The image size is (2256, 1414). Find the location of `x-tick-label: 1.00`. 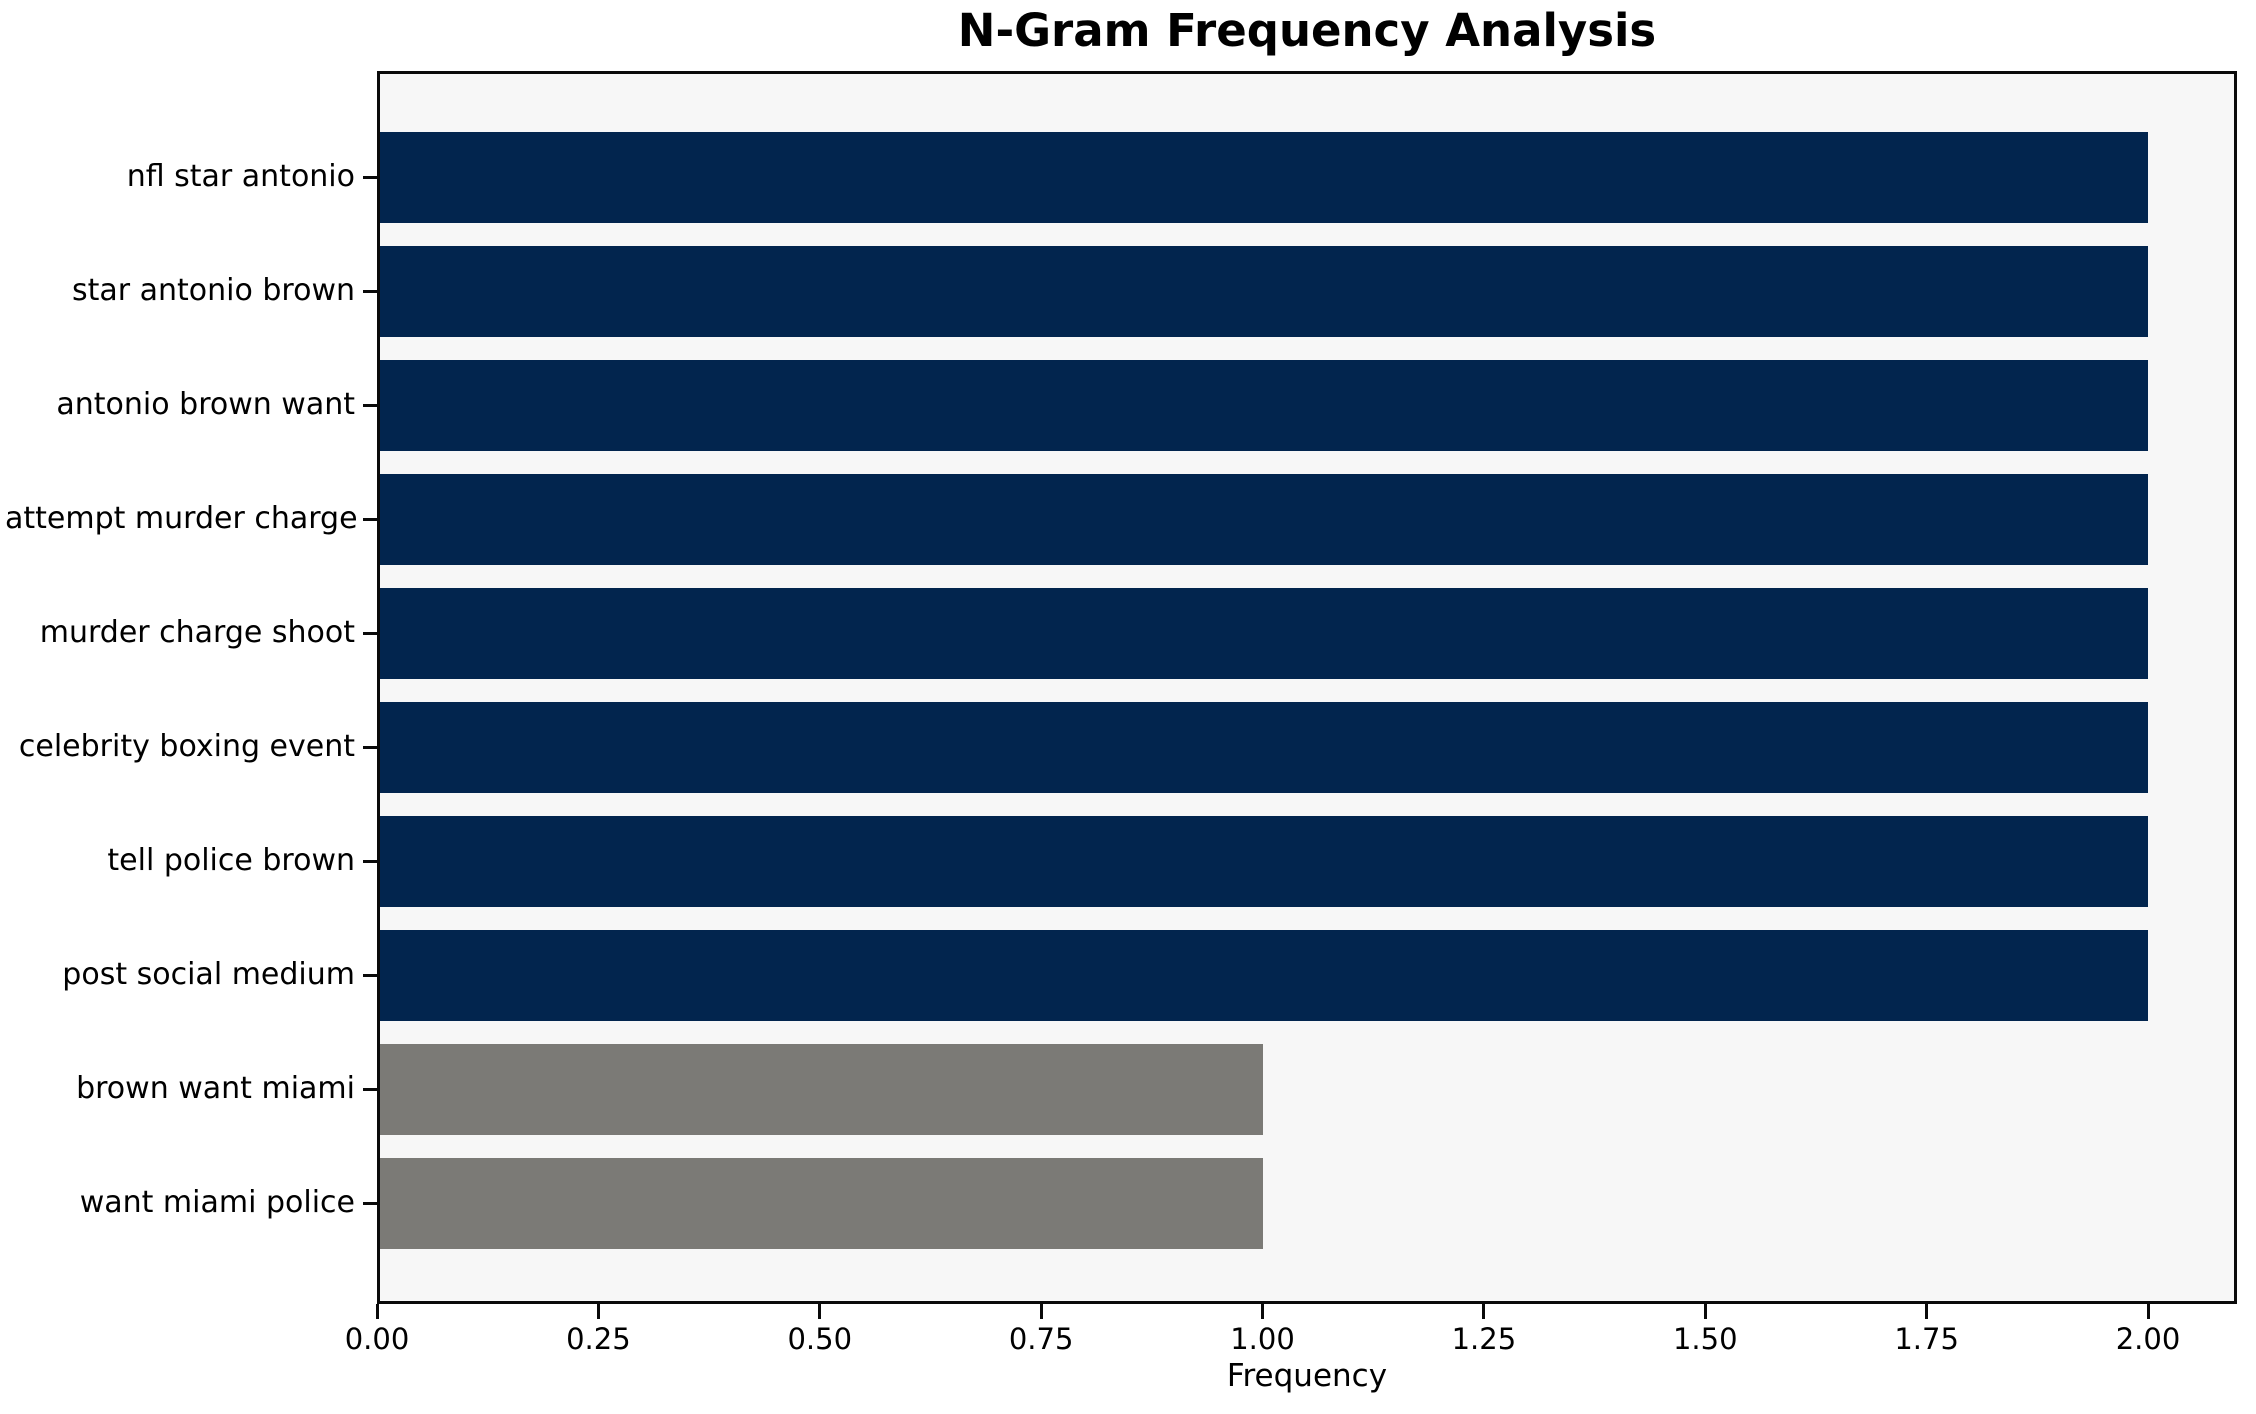

x-tick-label: 1.00 is located at coordinates (1262, 1339).